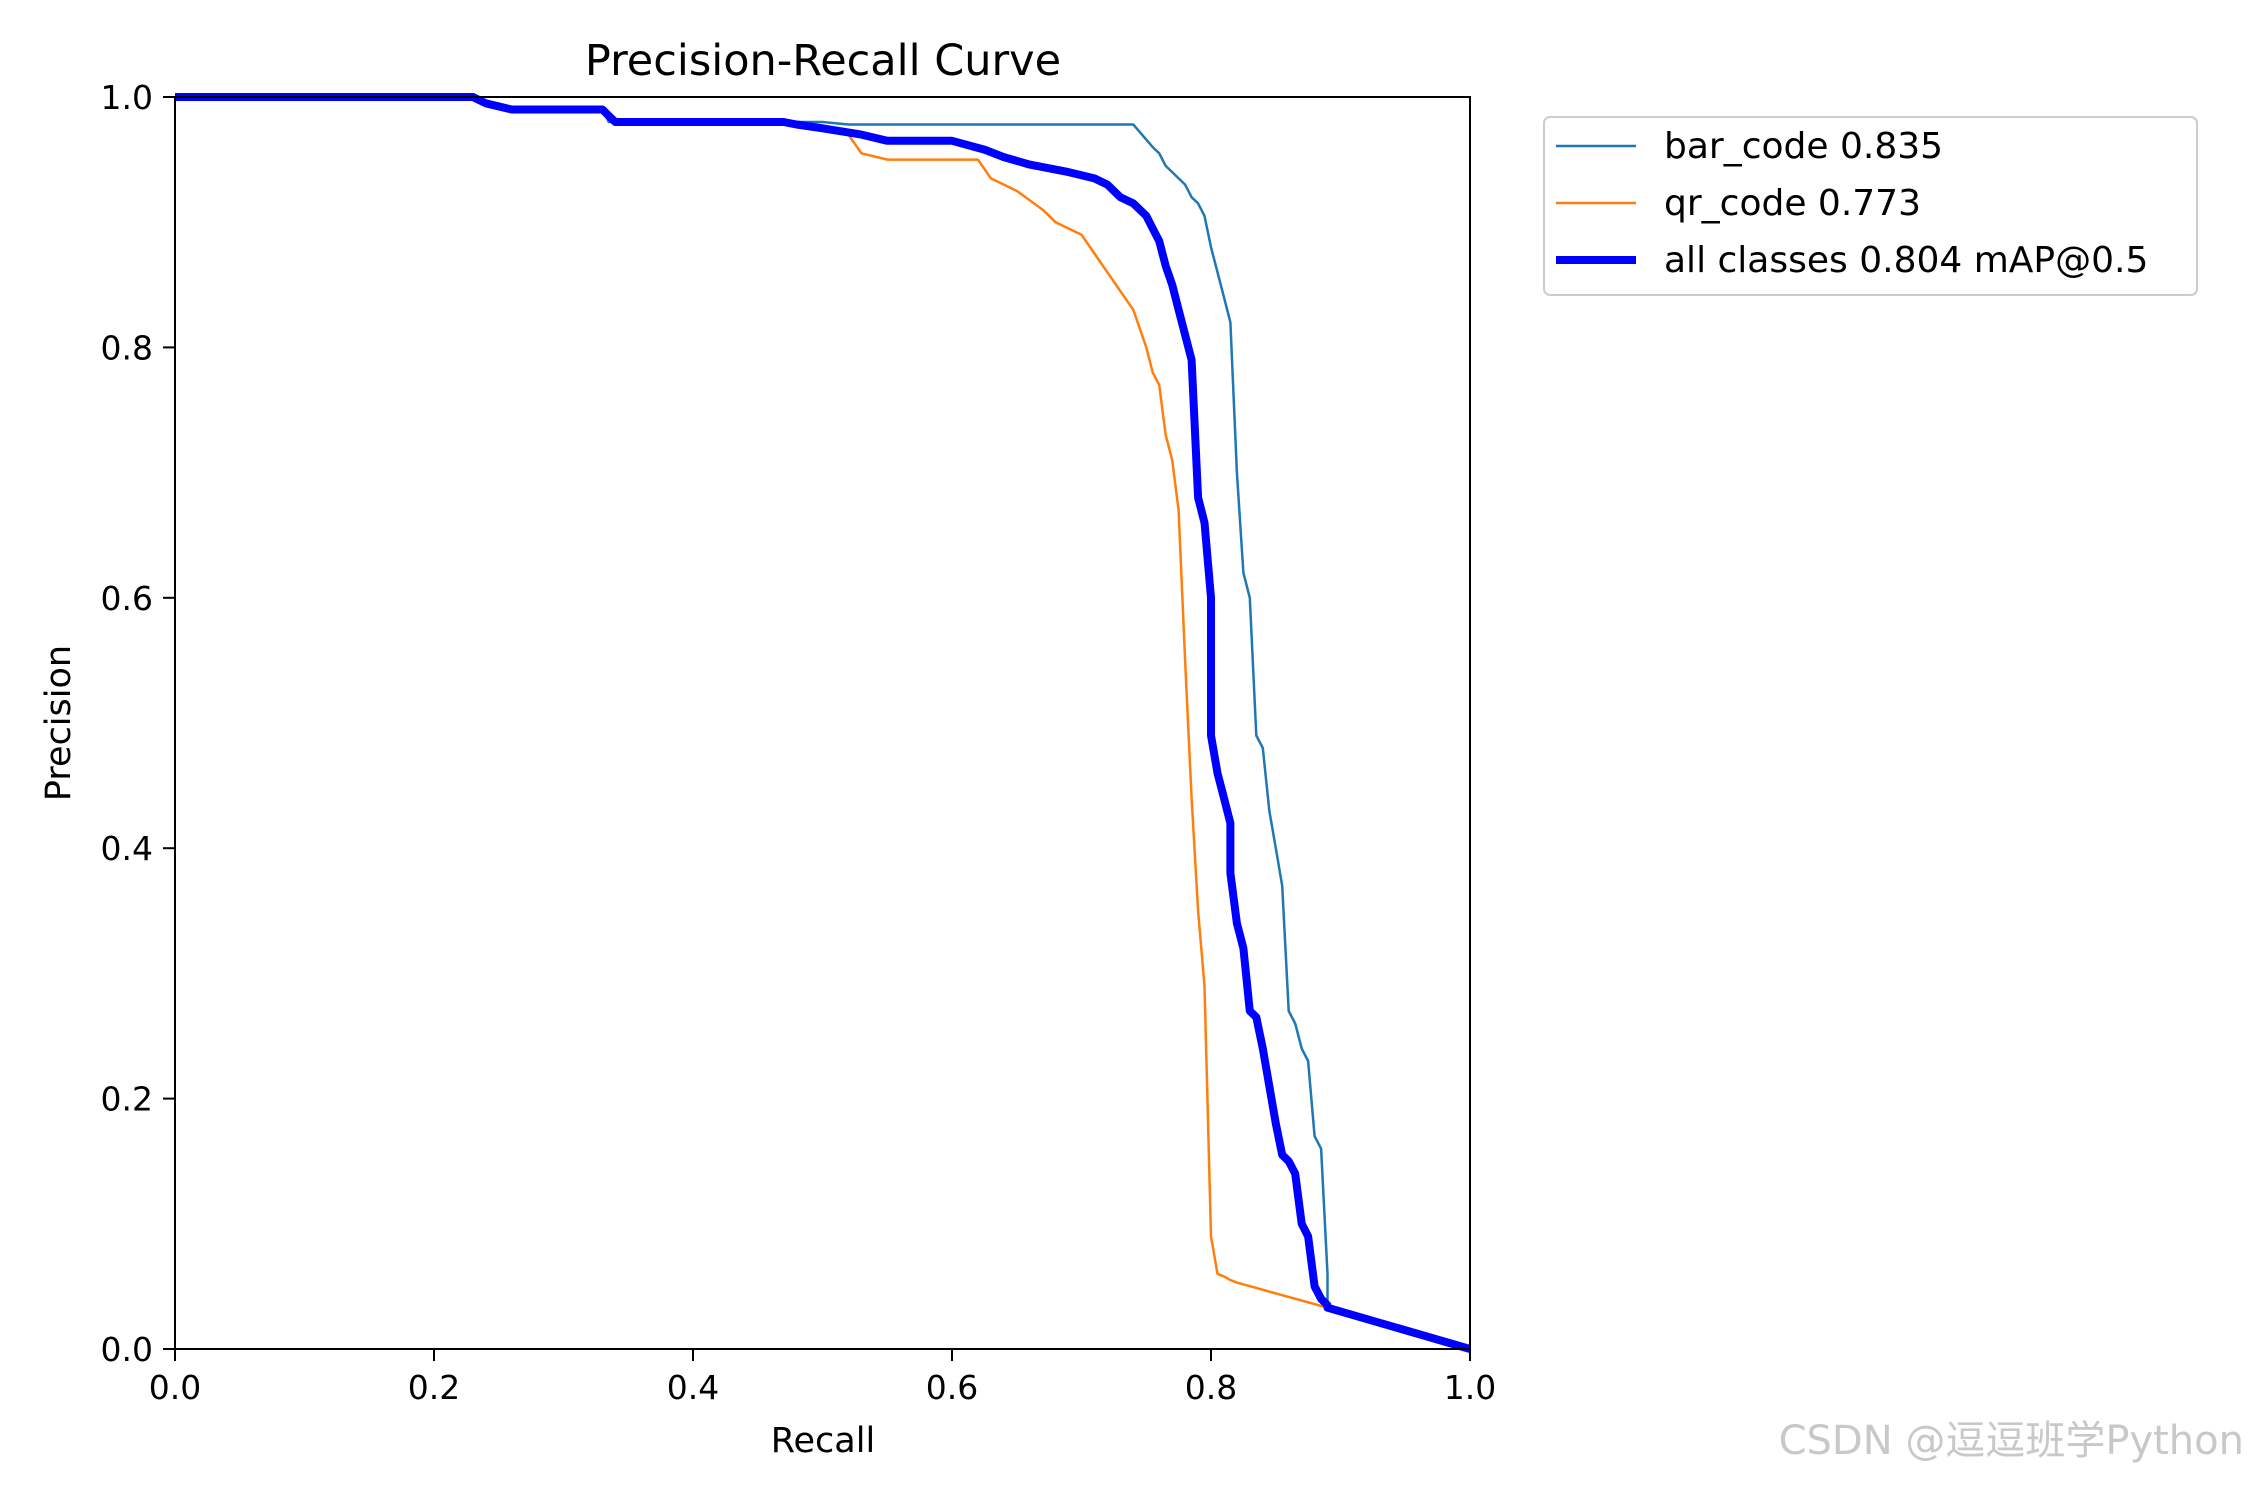  Describe the element at coordinates (138, 723) in the screenshot. I see `y-axis: 0.0 0.2 0.4 0.6 0.8 1.0` at that location.